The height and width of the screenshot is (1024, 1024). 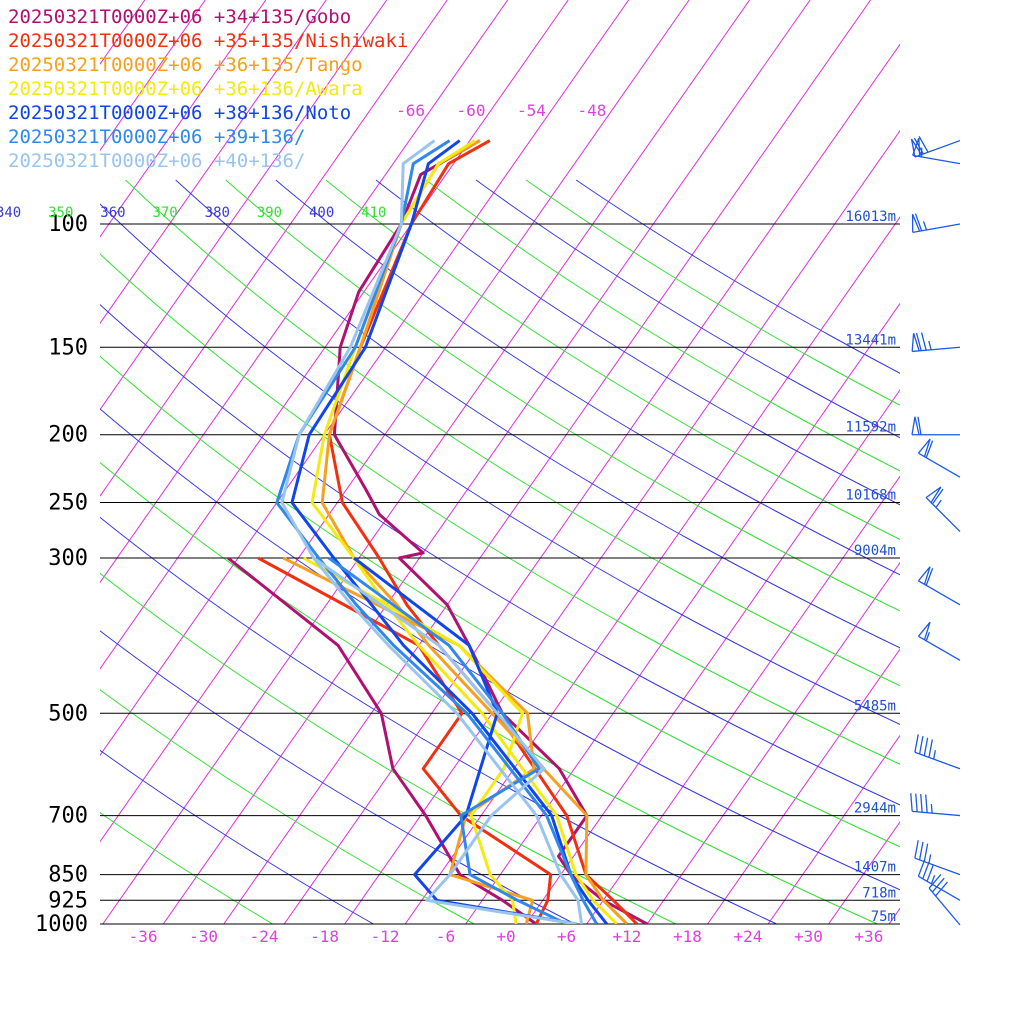 I want to click on height-label: 13441m, so click(x=870, y=340).